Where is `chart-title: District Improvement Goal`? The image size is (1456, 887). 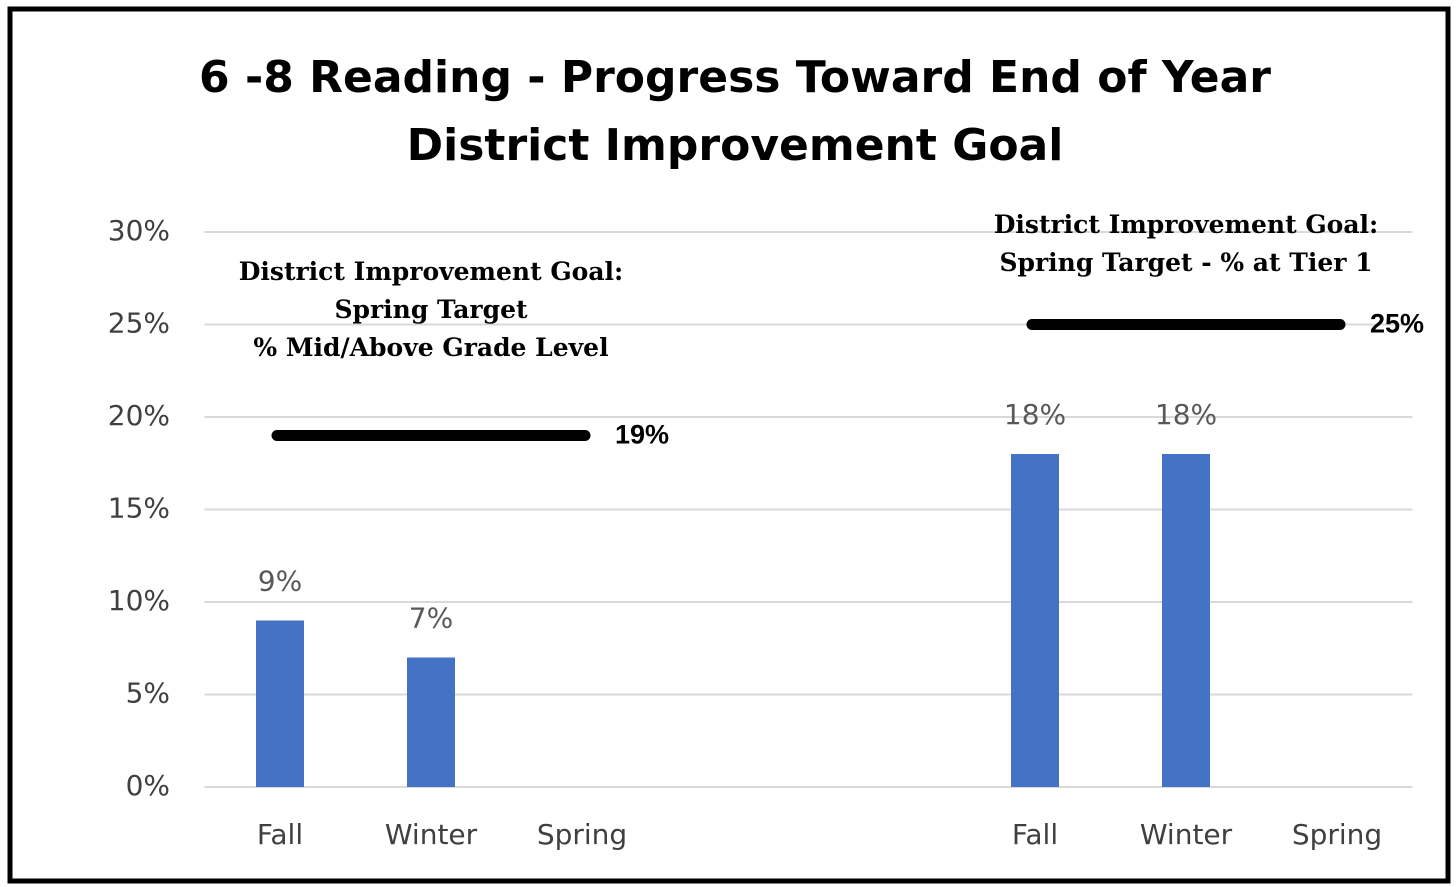
chart-title: District Improvement Goal is located at coordinates (735, 145).